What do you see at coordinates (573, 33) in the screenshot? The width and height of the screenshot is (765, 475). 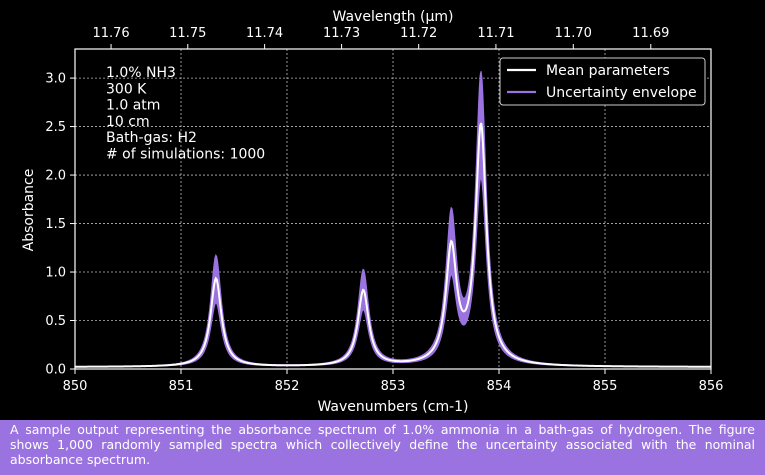 I see `top-x-tick-label: 11.70` at bounding box center [573, 33].